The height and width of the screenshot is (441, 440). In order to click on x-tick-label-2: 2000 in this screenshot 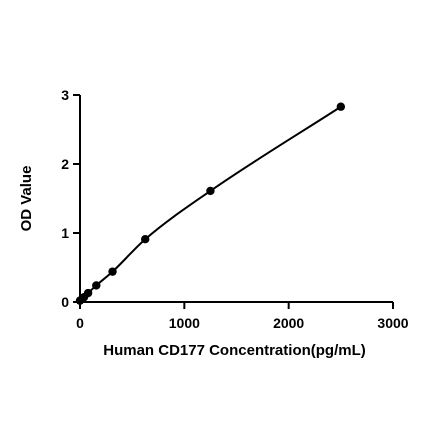, I will do `click(288, 323)`.